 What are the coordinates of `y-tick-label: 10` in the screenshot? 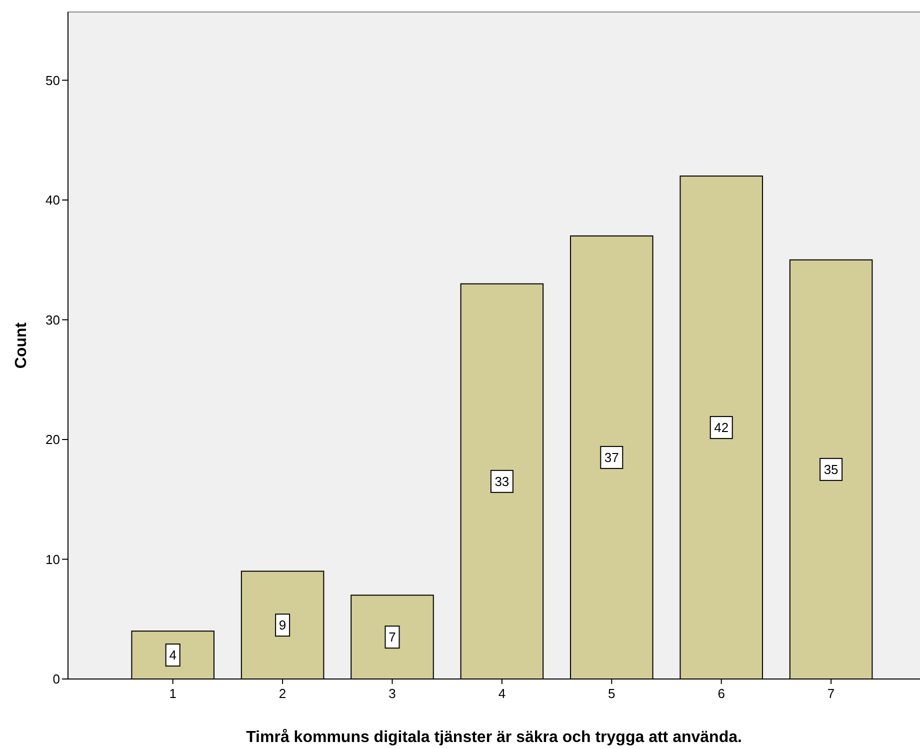 It's located at (53, 559).